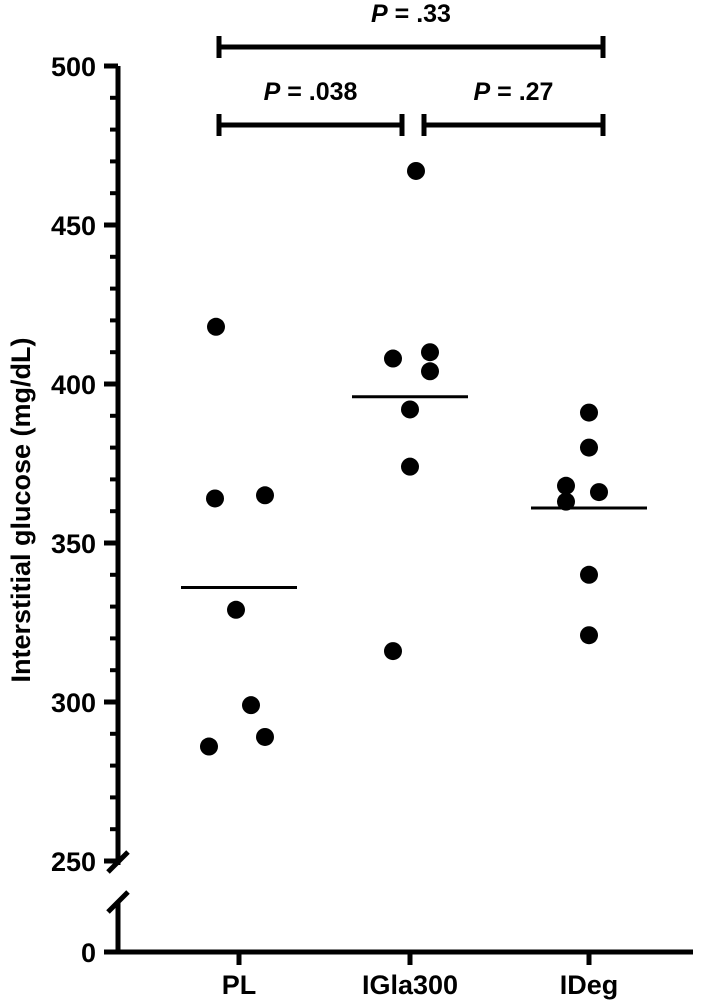  I want to click on p-value-label: P = .038, so click(311, 92).